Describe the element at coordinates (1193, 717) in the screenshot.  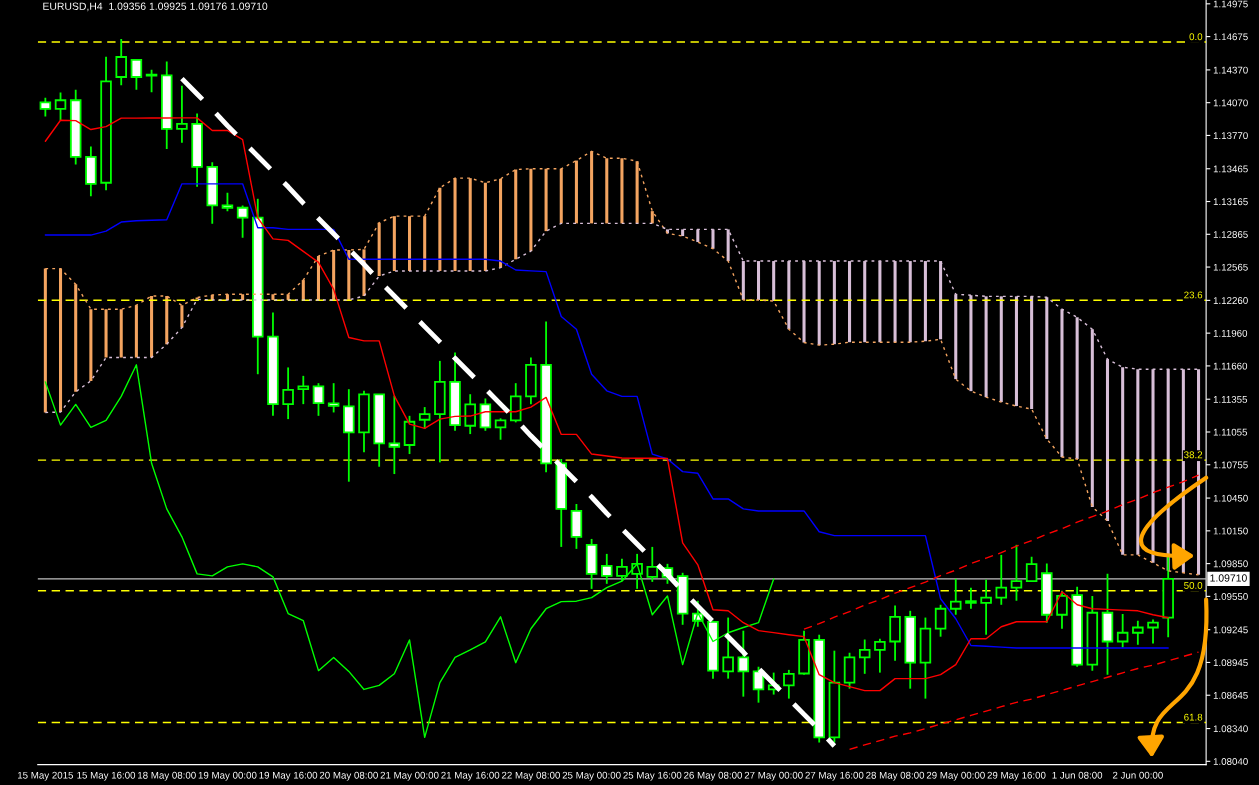
I see `annotation: 61.8` at that location.